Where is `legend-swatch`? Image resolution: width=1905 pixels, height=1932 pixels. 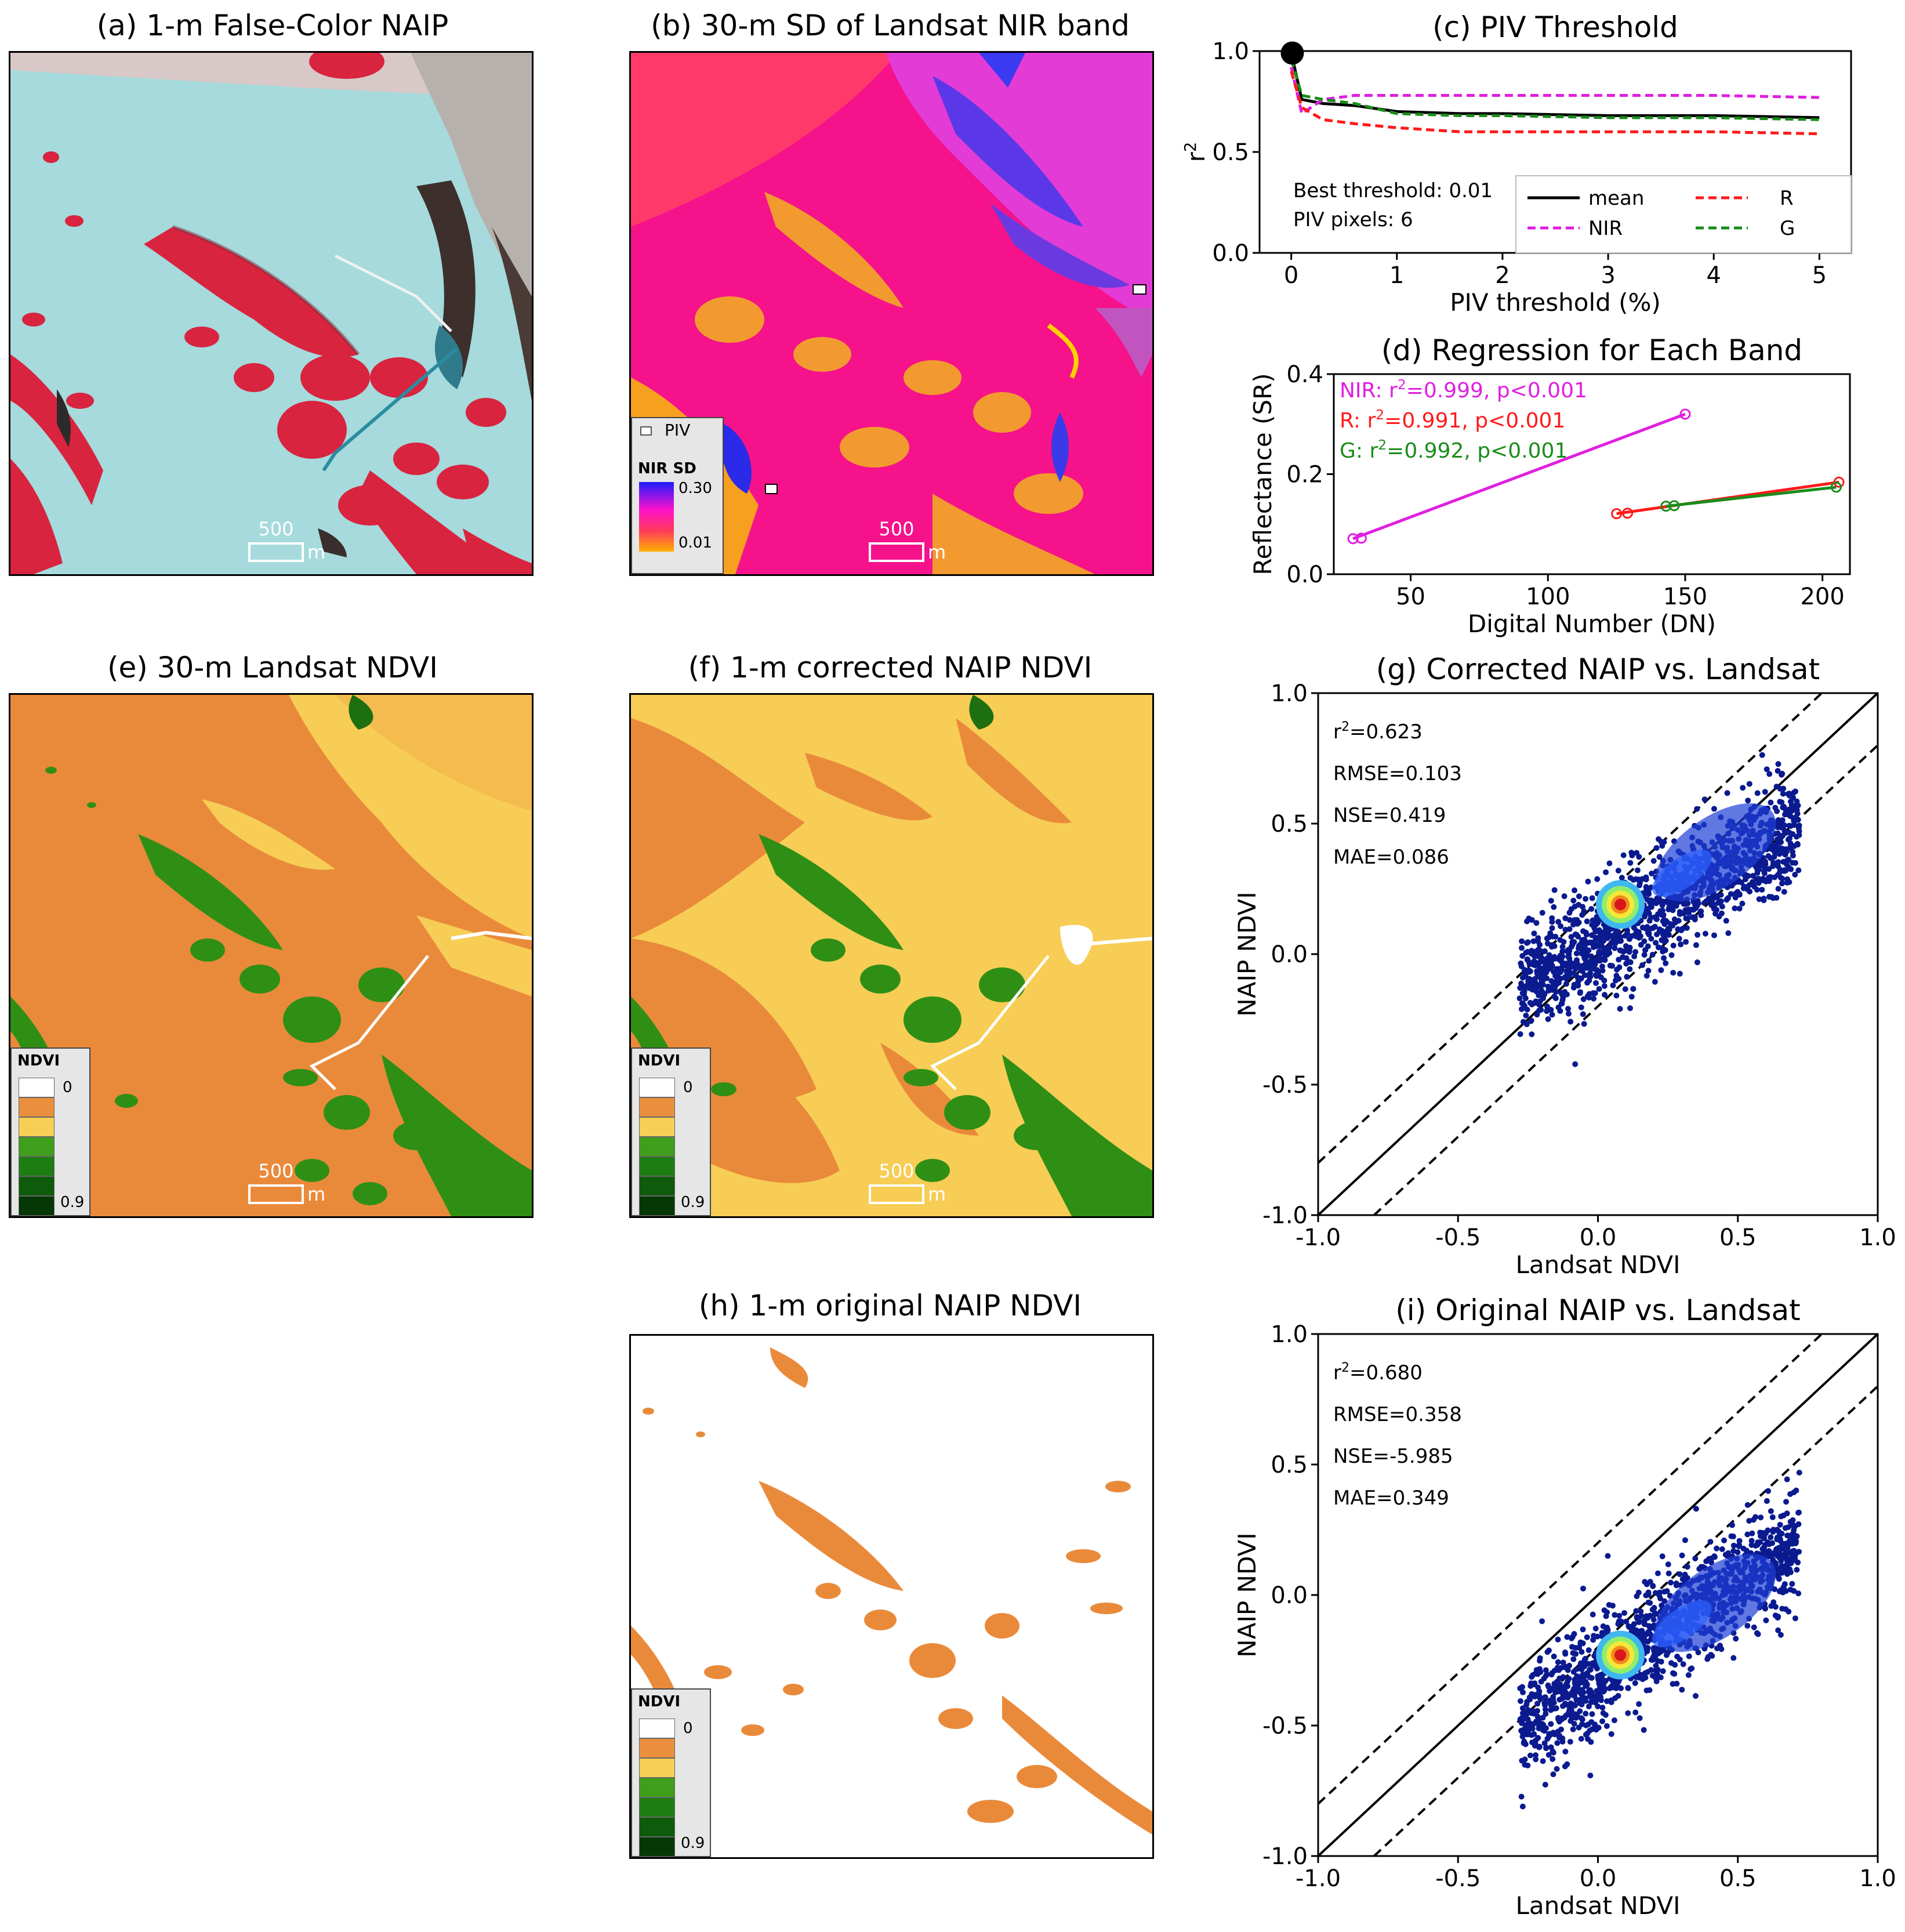
legend-swatch is located at coordinates (657, 1728).